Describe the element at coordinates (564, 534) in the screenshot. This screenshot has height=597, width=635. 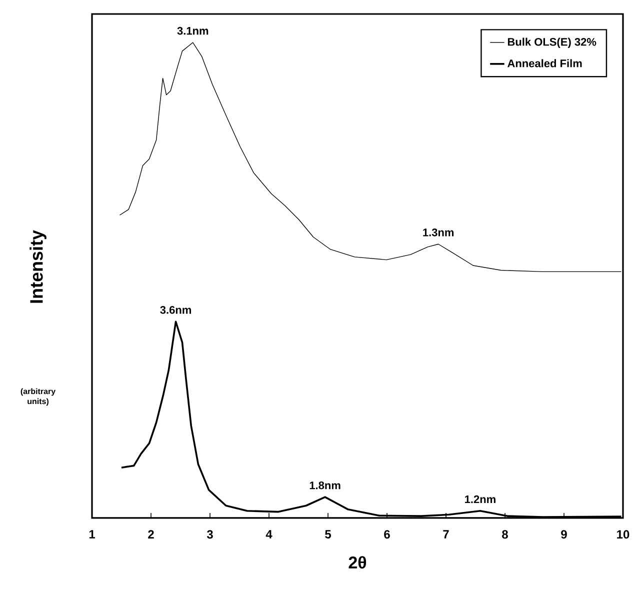
I see `x-tick-label: 9` at that location.